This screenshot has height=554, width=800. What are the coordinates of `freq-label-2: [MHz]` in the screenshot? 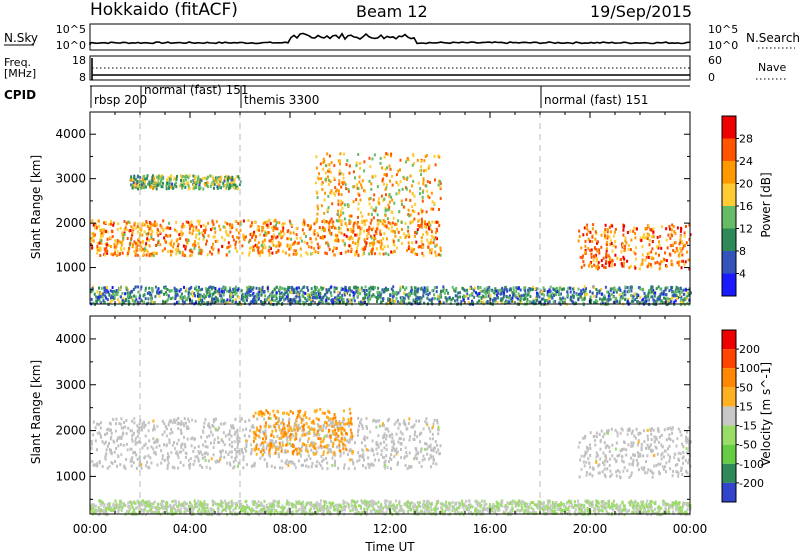 It's located at (20, 73).